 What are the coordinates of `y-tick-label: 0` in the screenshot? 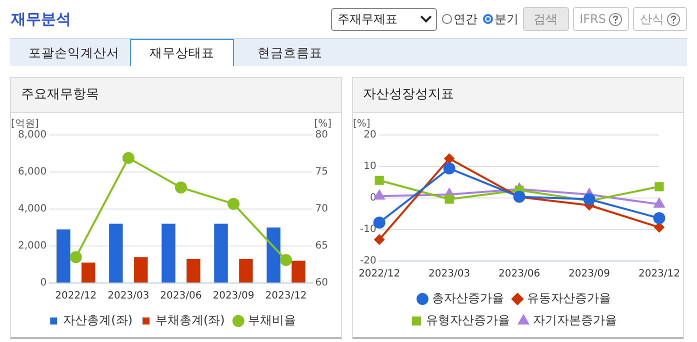 It's located at (43, 283).